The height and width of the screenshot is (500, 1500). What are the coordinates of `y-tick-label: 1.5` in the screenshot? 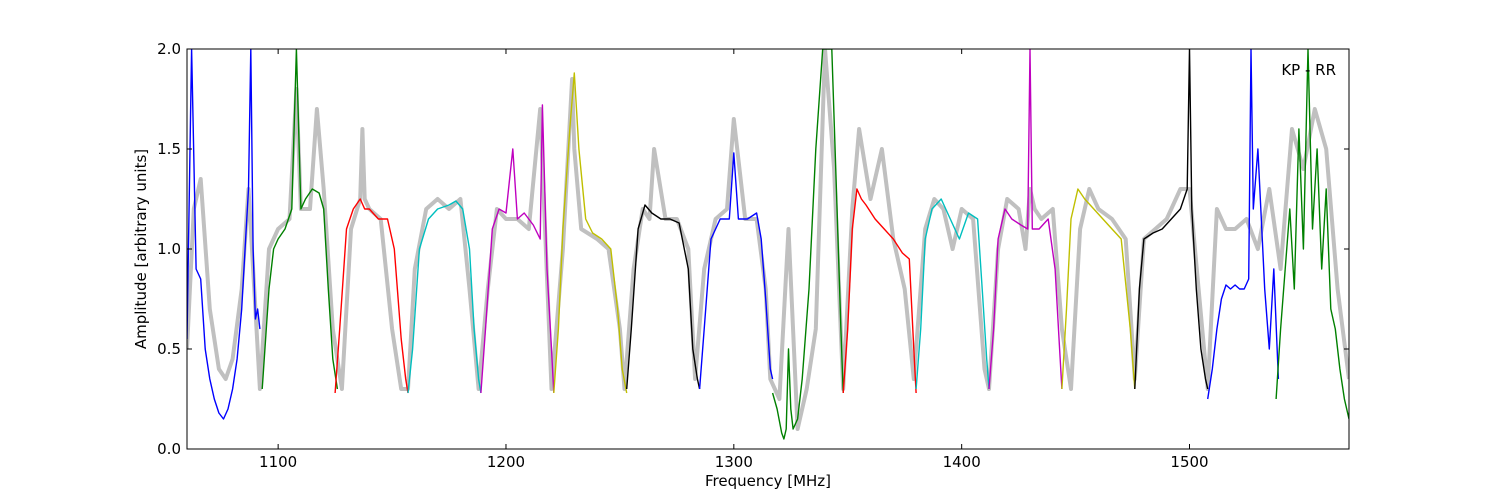 It's located at (169, 149).